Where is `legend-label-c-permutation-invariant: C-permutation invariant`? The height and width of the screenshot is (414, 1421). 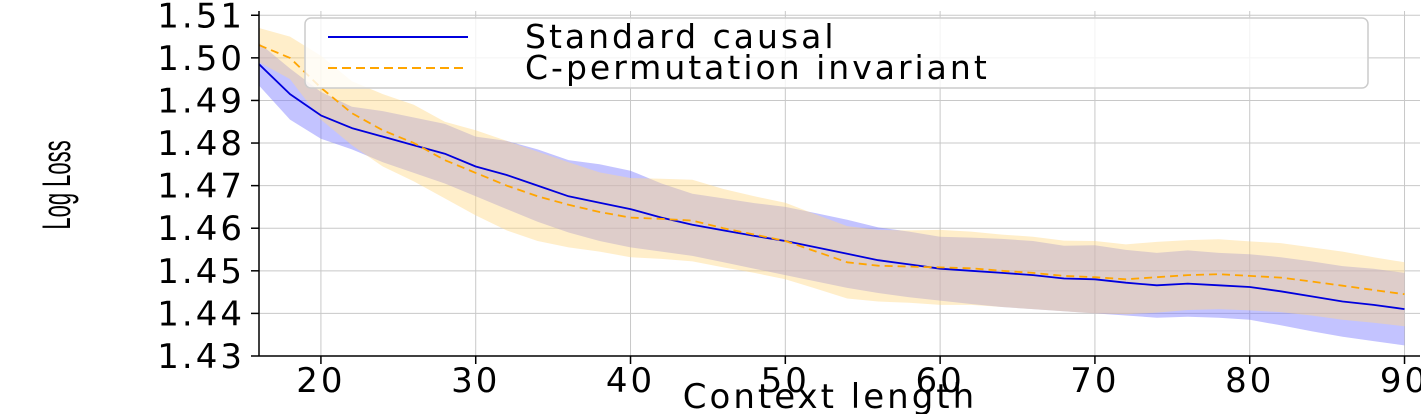
legend-label-c-permutation-invariant: C-permutation invariant is located at coordinates (757, 67).